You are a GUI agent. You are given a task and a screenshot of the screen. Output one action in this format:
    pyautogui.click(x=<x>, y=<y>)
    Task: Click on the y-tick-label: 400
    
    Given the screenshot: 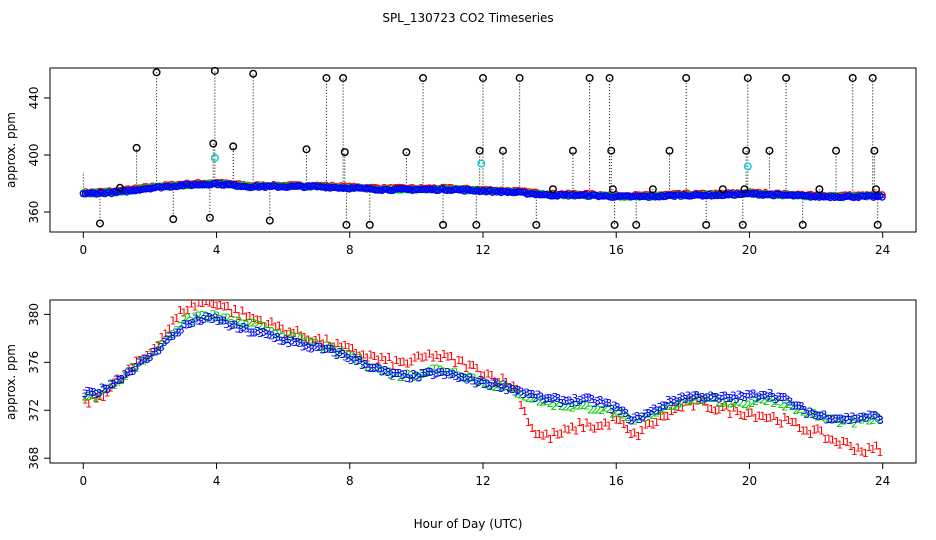 What is the action you would take?
    pyautogui.click(x=34, y=155)
    